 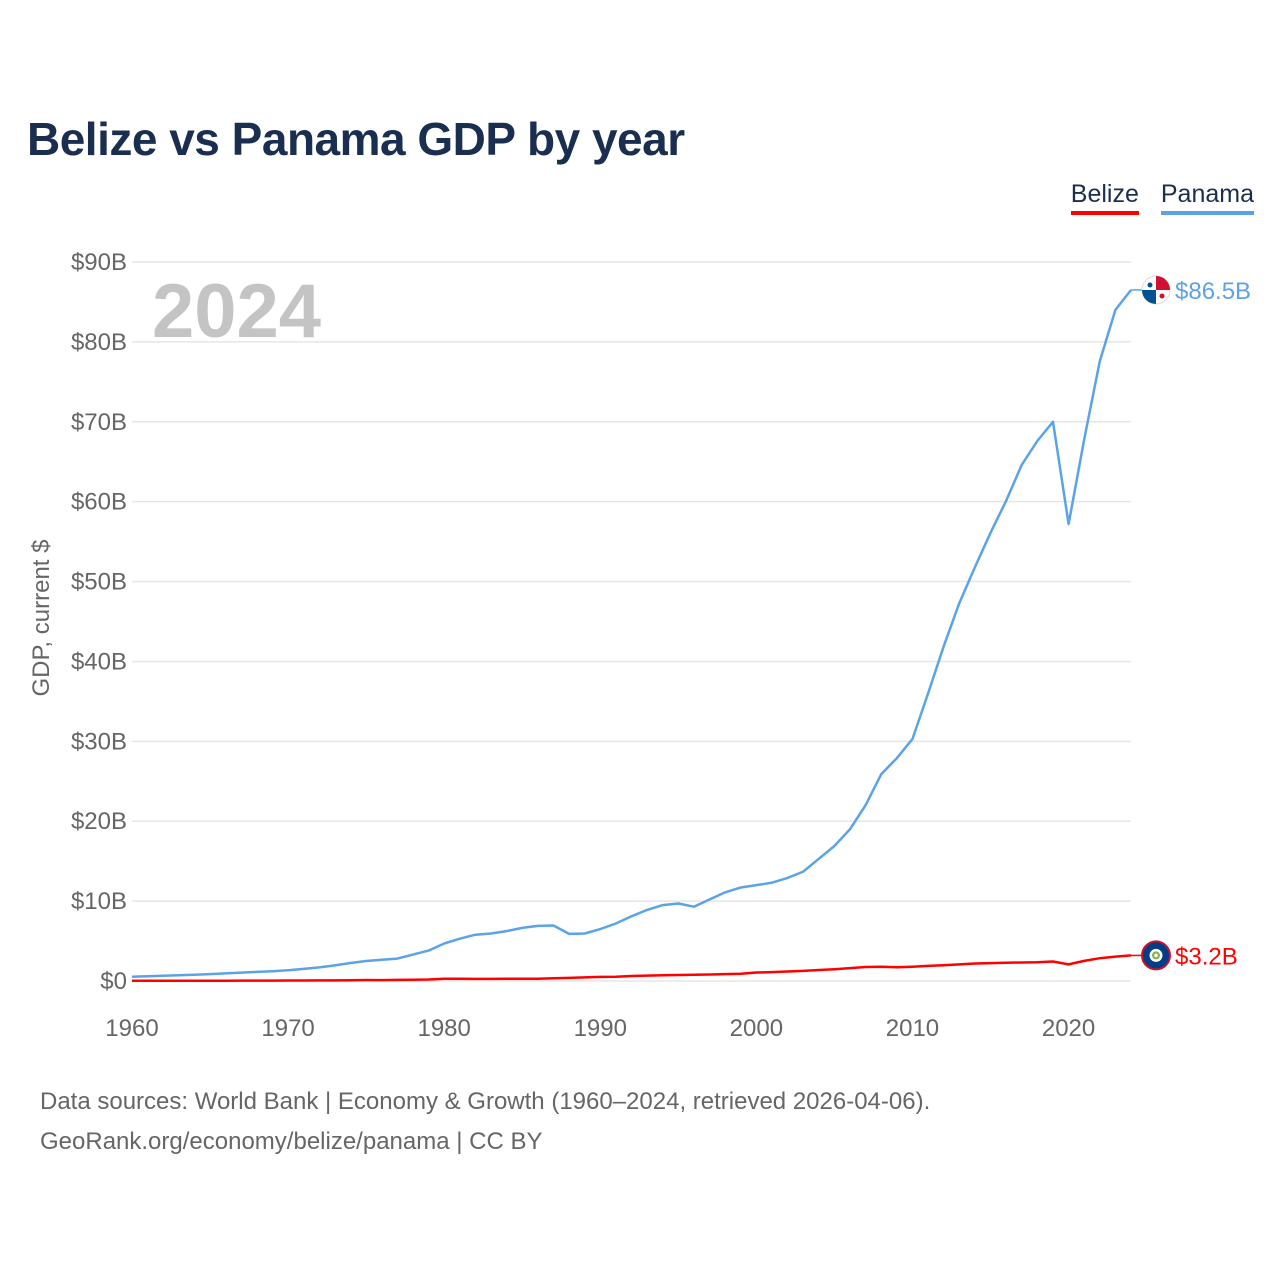 I want to click on y-tick-label: $60B, so click(x=99, y=502).